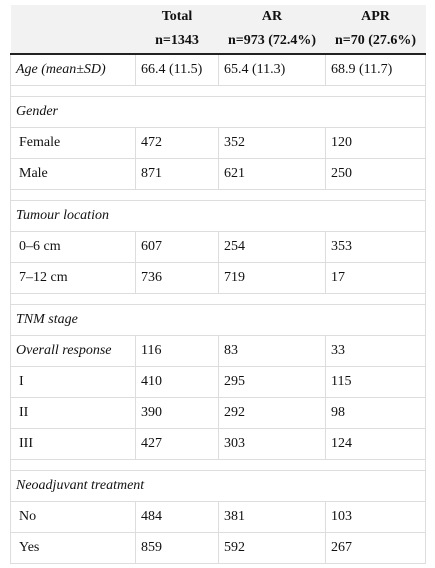 The width and height of the screenshot is (435, 568). I want to click on cell: 410, so click(177, 382).